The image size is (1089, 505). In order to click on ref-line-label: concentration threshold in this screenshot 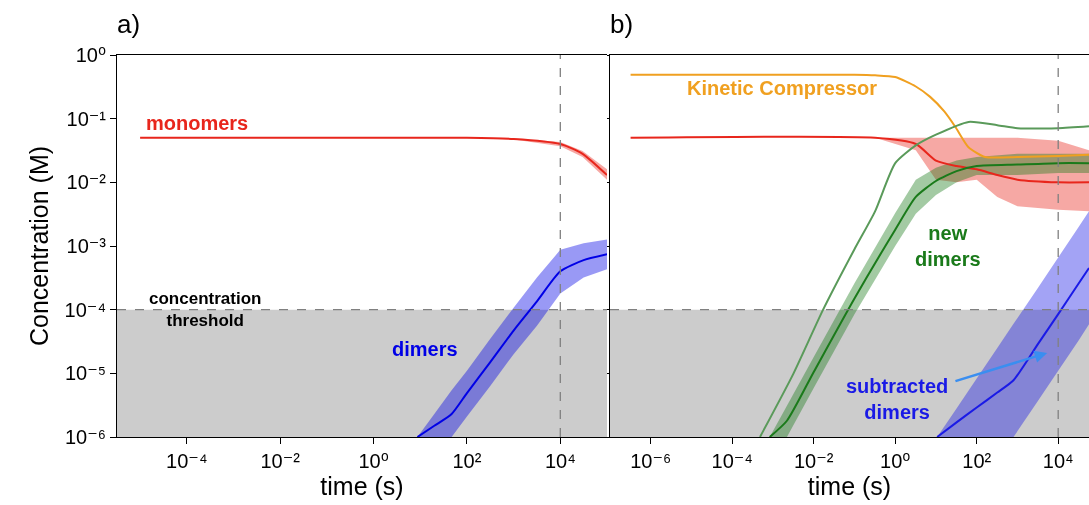, I will do `click(205, 310)`.